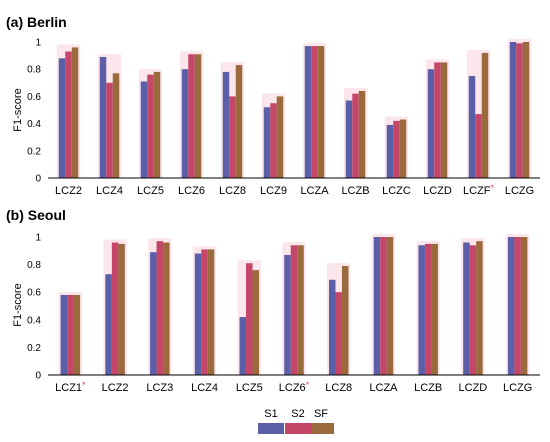 The height and width of the screenshot is (442, 550). What do you see at coordinates (34, 293) in the screenshot?
I see `y-tick-label-seoul: 0.6` at bounding box center [34, 293].